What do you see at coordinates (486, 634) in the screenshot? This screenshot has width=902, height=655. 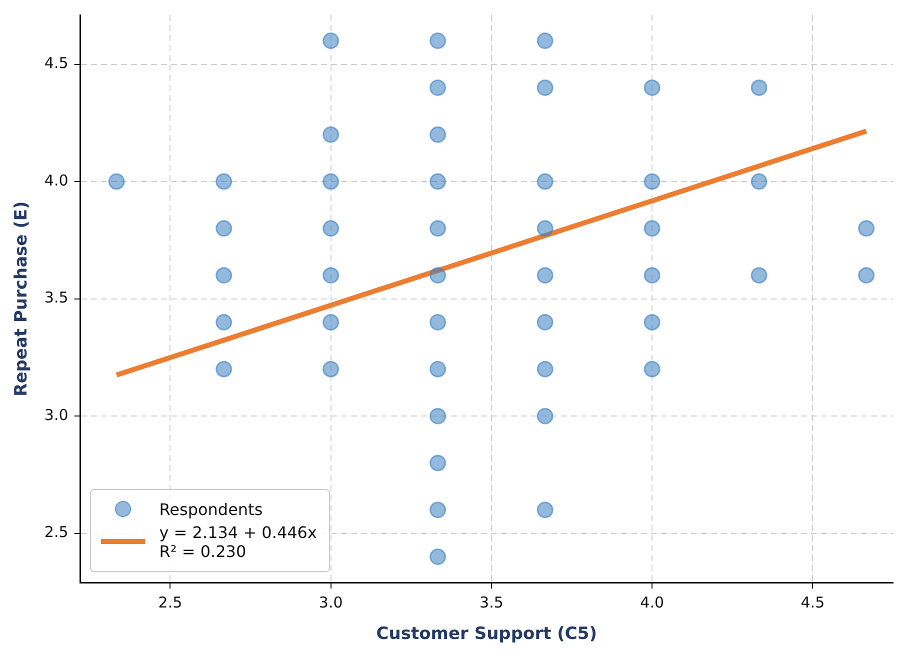 I see `x-axis-title: Customer Support (C5)` at bounding box center [486, 634].